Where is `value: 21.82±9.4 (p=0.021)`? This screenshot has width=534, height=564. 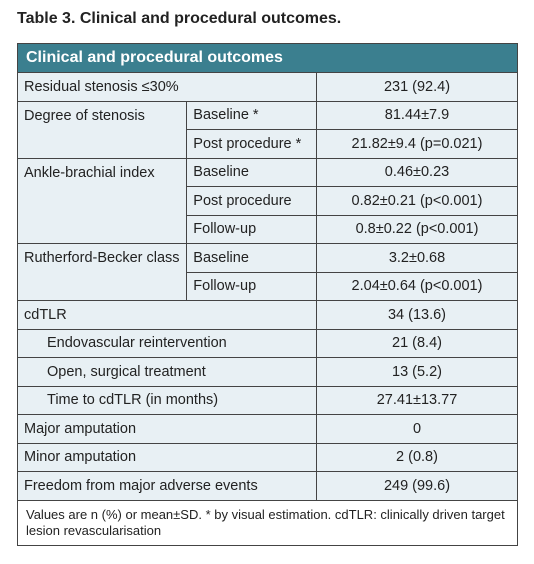
value: 21.82±9.4 (p=0.021) is located at coordinates (417, 144).